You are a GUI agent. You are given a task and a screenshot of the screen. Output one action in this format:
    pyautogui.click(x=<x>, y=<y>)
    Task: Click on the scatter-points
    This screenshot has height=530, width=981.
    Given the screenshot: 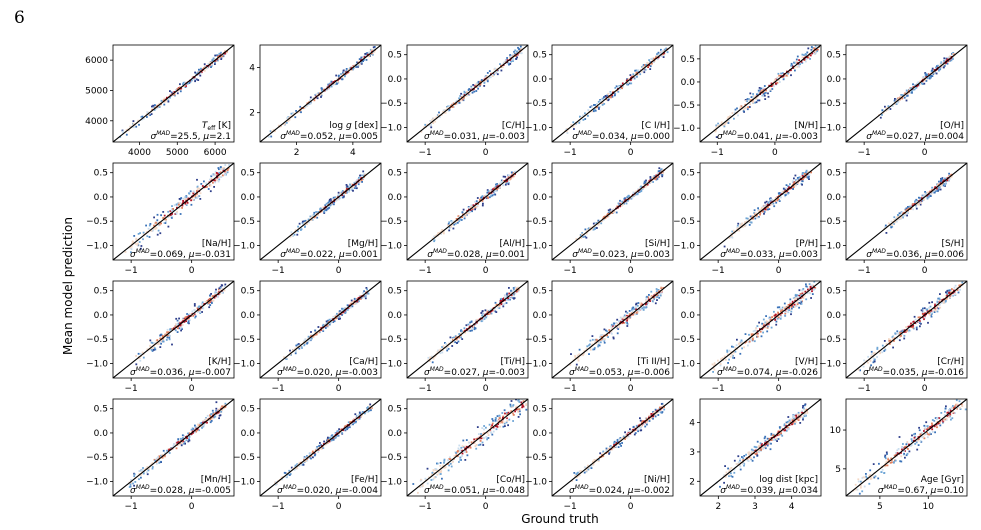 What is the action you would take?
    pyautogui.click(x=617, y=326)
    